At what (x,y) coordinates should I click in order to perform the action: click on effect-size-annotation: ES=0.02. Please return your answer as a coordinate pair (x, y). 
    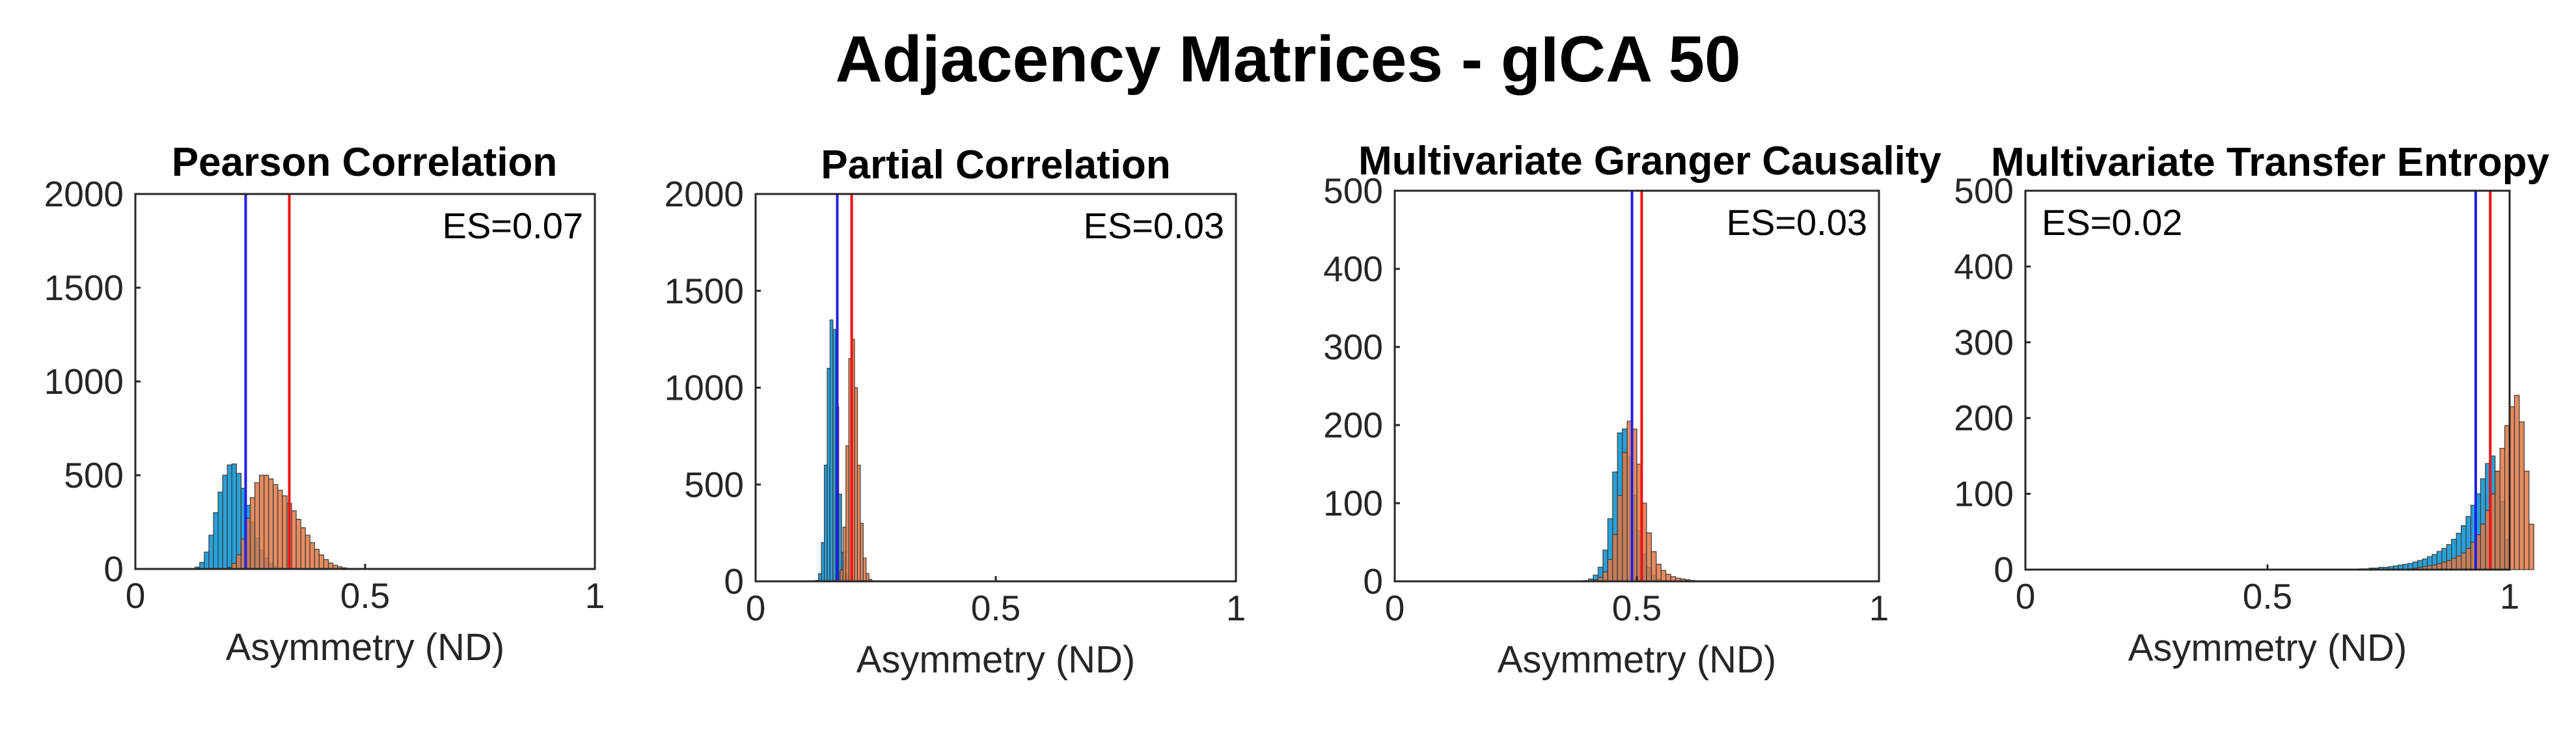
    Looking at the image, I should click on (2112, 222).